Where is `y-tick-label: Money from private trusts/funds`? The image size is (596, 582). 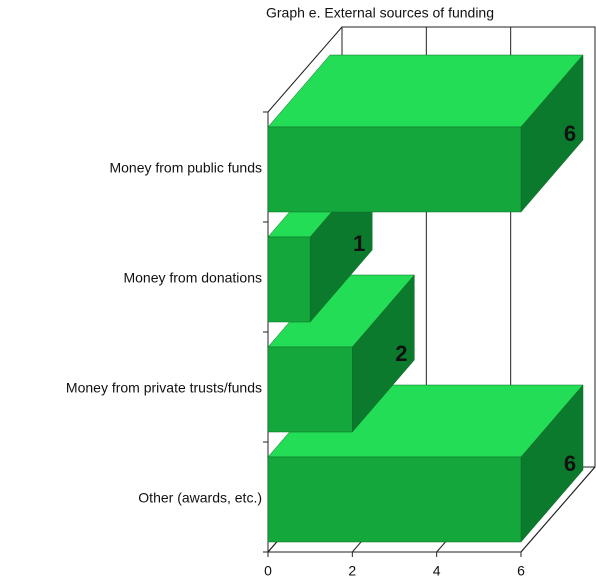 y-tick-label: Money from private trusts/funds is located at coordinates (164, 388).